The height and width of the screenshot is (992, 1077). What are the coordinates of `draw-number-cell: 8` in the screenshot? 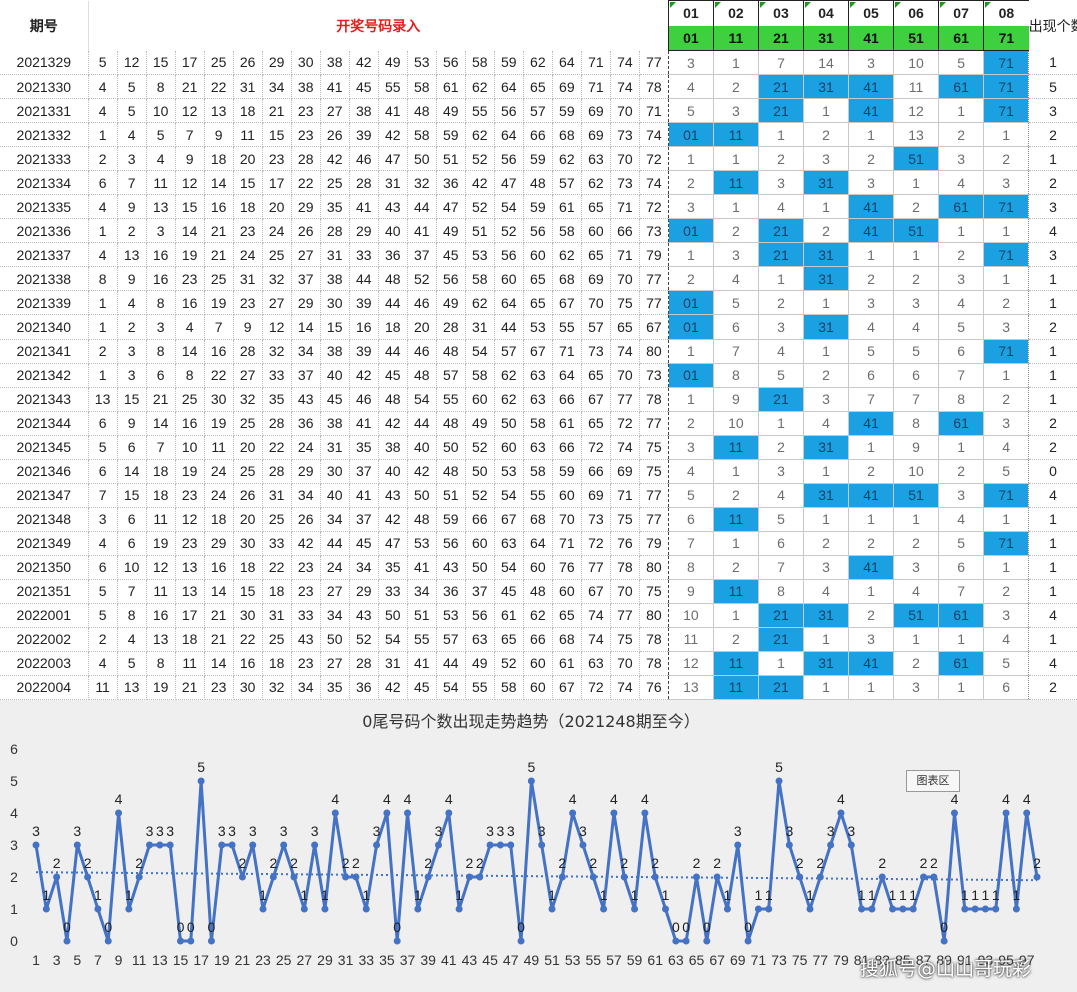 It's located at (161, 351).